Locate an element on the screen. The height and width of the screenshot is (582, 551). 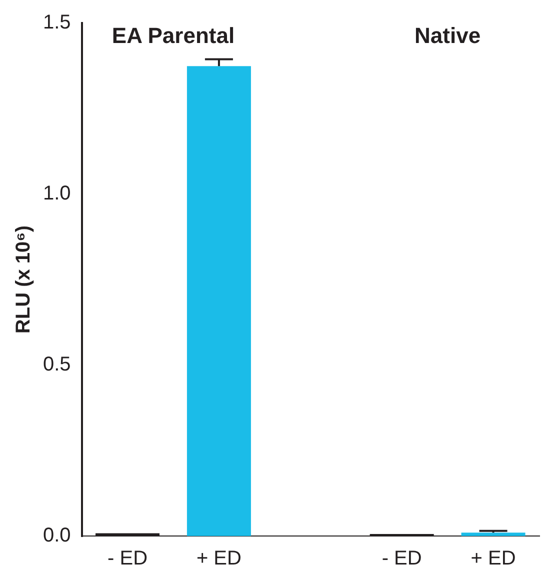
annotation: EA Parental is located at coordinates (173, 35).